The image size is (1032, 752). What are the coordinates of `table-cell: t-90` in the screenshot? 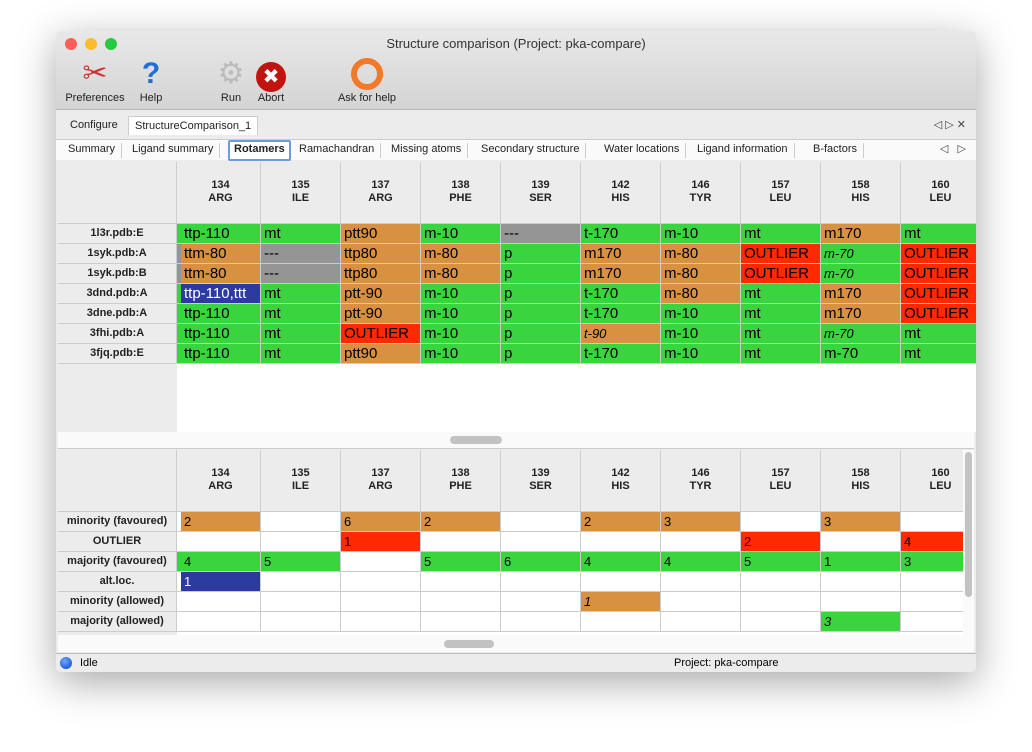 It's located at (621, 334).